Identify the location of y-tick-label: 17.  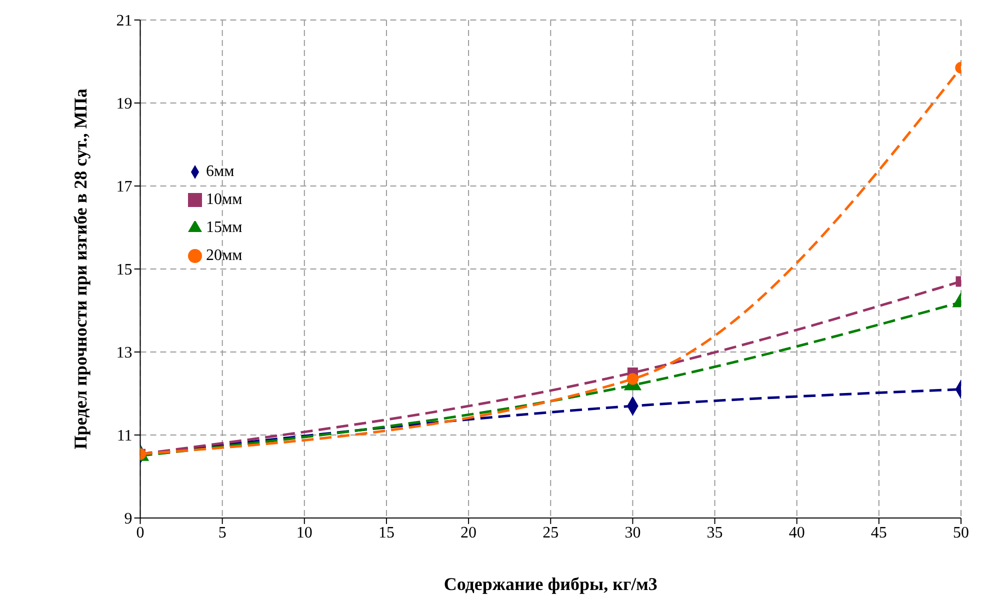
(124, 187).